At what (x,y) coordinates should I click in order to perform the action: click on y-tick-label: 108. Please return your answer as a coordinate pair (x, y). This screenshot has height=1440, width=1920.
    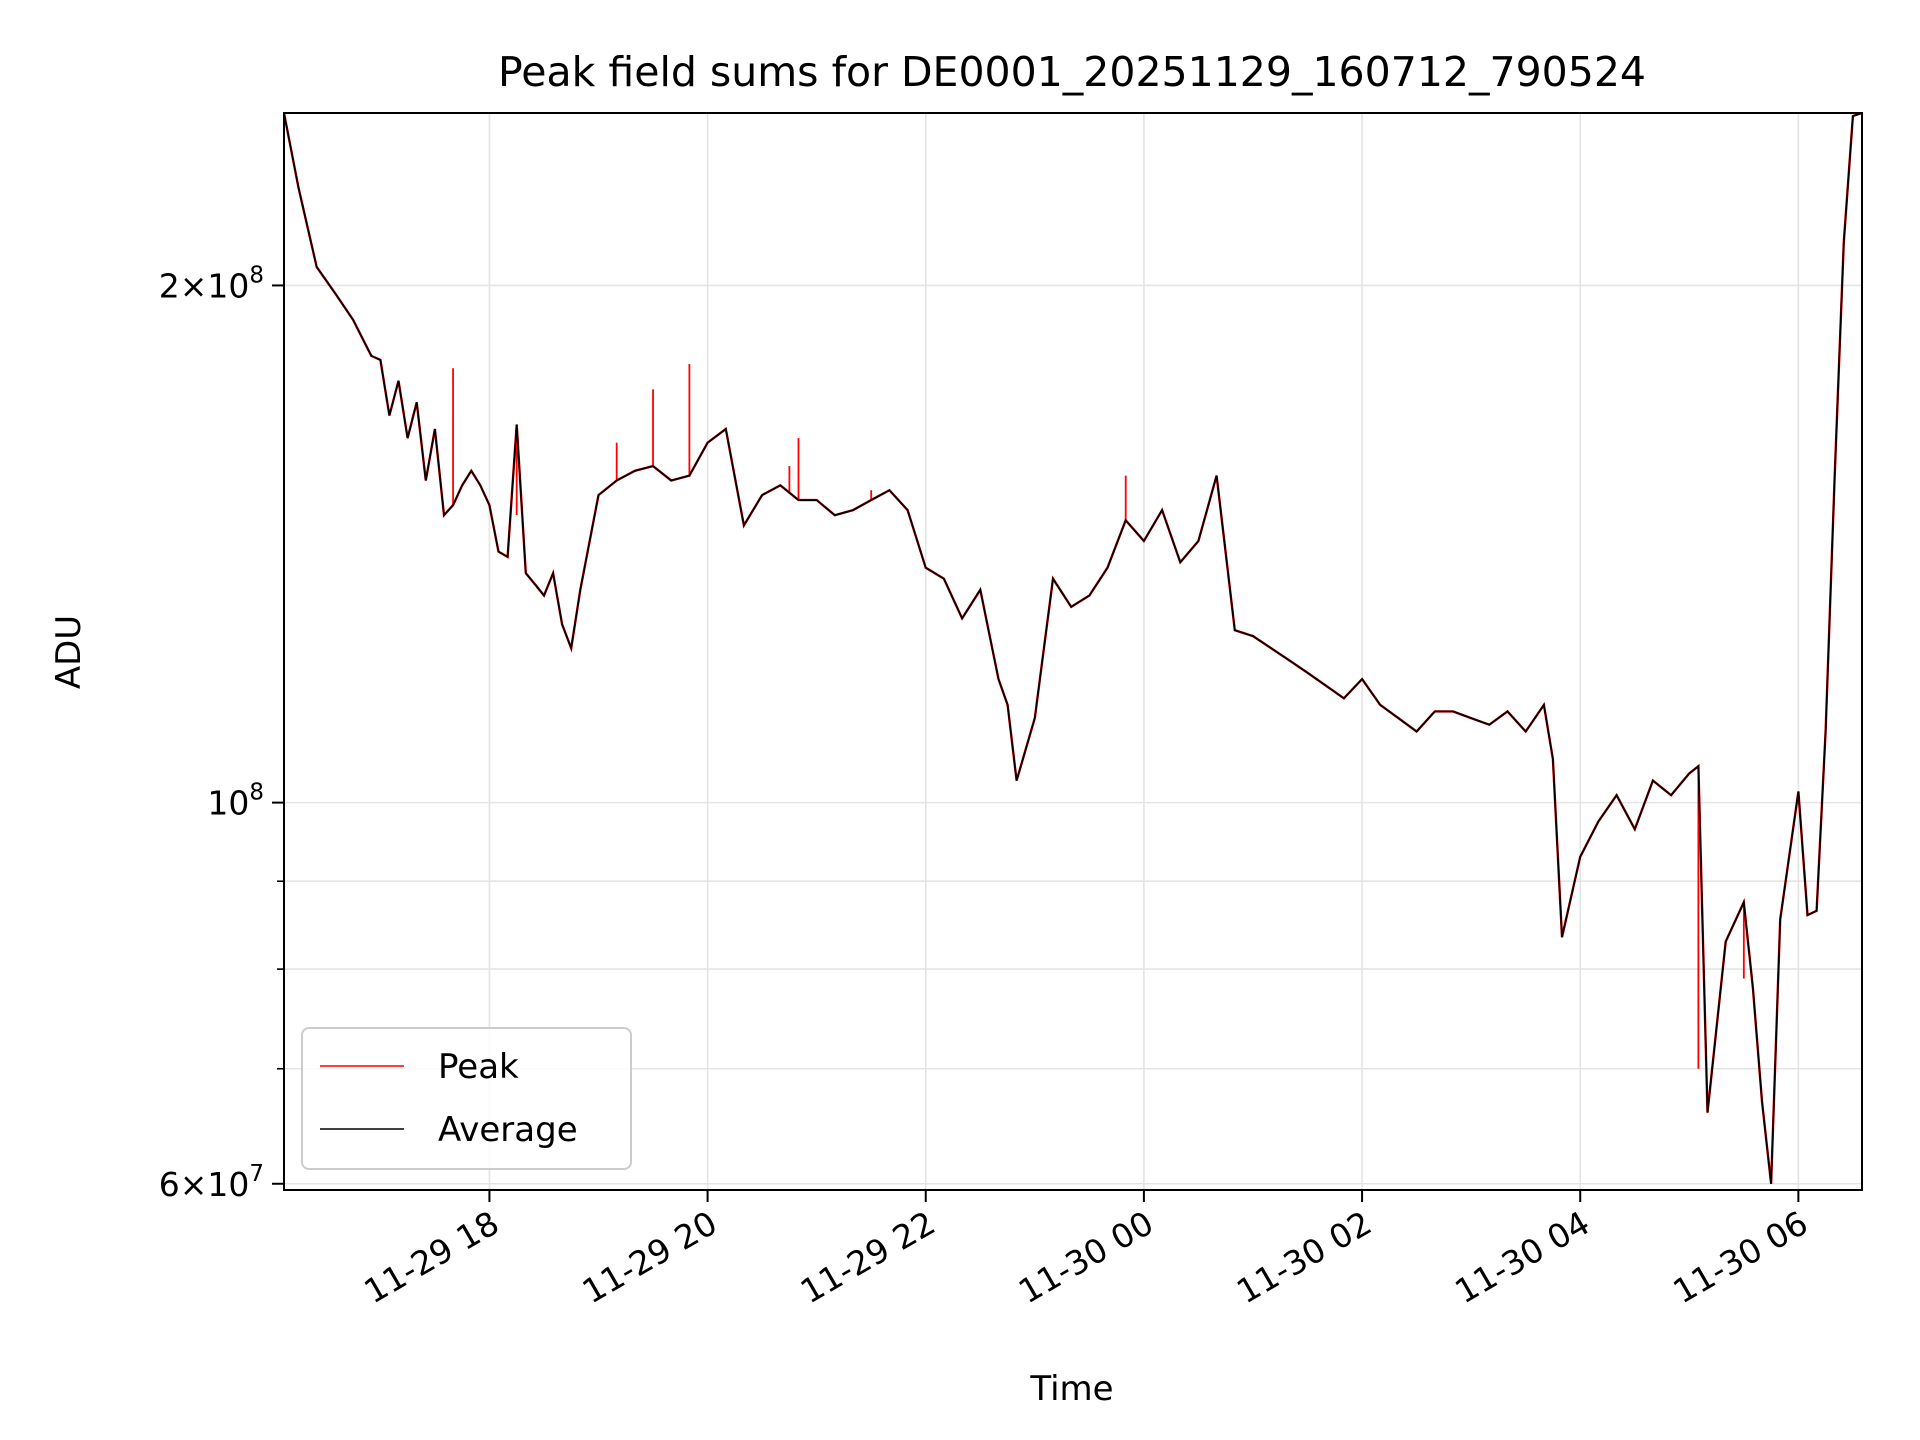
    Looking at the image, I should click on (235, 801).